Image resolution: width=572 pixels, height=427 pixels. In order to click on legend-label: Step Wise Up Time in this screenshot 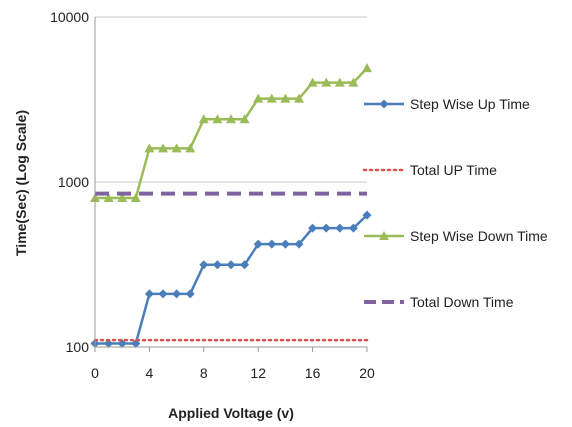, I will do `click(470, 104)`.